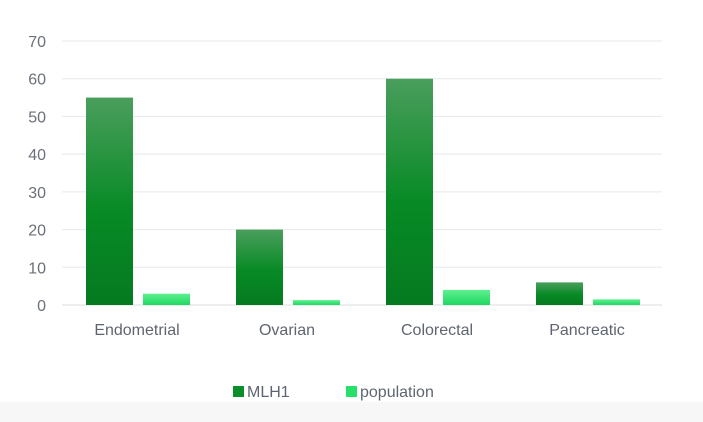 This screenshot has height=422, width=703. I want to click on bar-mlh1-endometrial, so click(109, 201).